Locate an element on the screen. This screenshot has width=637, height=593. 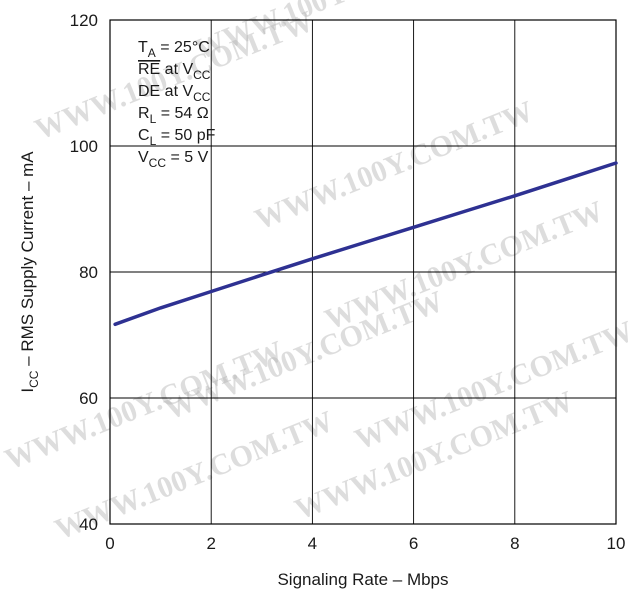
x-axis-title: Signaling Rate – Mbps is located at coordinates (362, 579).